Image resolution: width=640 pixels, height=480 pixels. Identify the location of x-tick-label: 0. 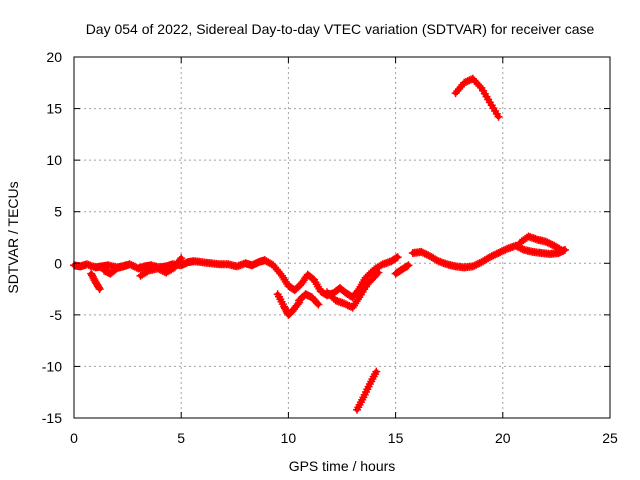
(74, 438).